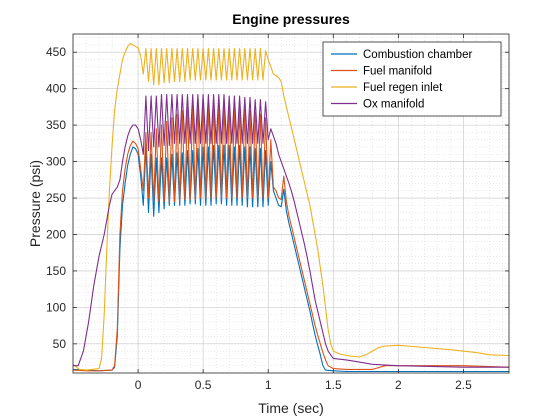 The width and height of the screenshot is (560, 420). What do you see at coordinates (268, 385) in the screenshot?
I see `x-tick-label: 1` at bounding box center [268, 385].